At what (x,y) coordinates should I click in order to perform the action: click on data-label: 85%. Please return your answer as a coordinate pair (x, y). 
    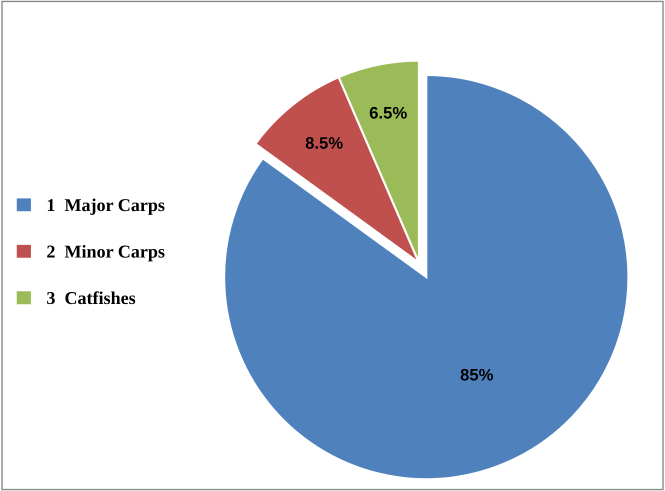
    Looking at the image, I should click on (477, 374).